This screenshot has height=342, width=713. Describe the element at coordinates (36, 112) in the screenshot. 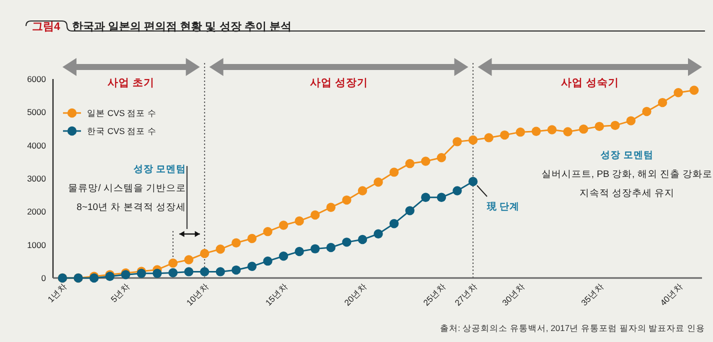

I see `y-tick-label: 5000` at that location.